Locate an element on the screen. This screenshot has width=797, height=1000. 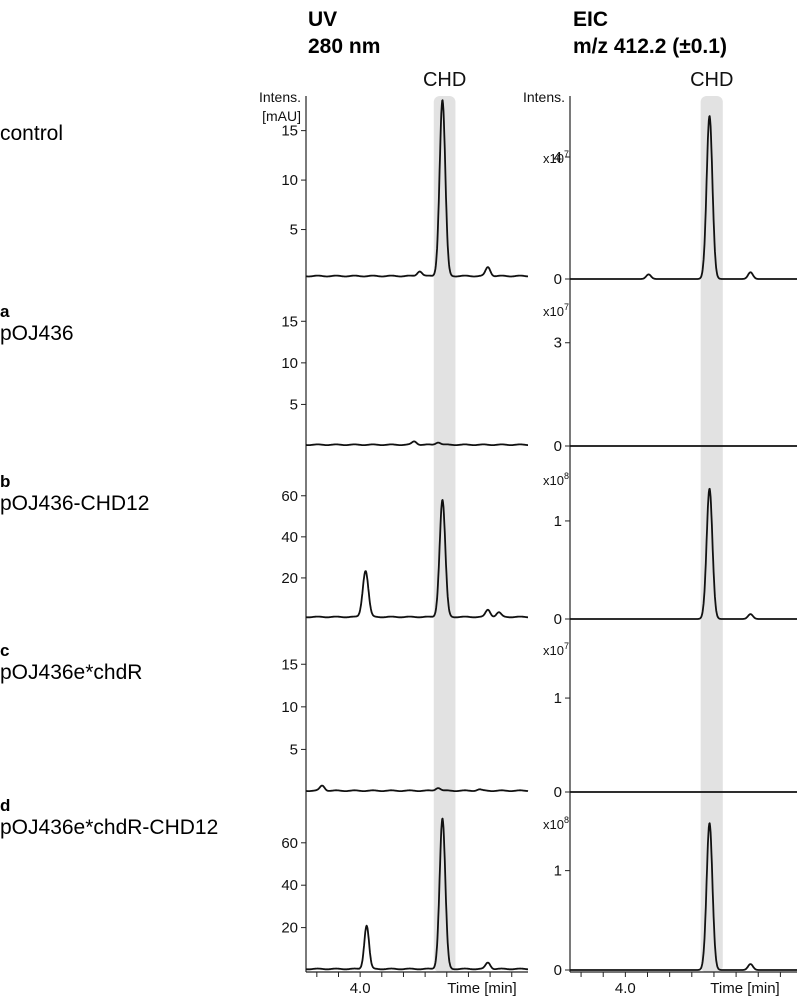
row-tag: b is located at coordinates (5, 481).